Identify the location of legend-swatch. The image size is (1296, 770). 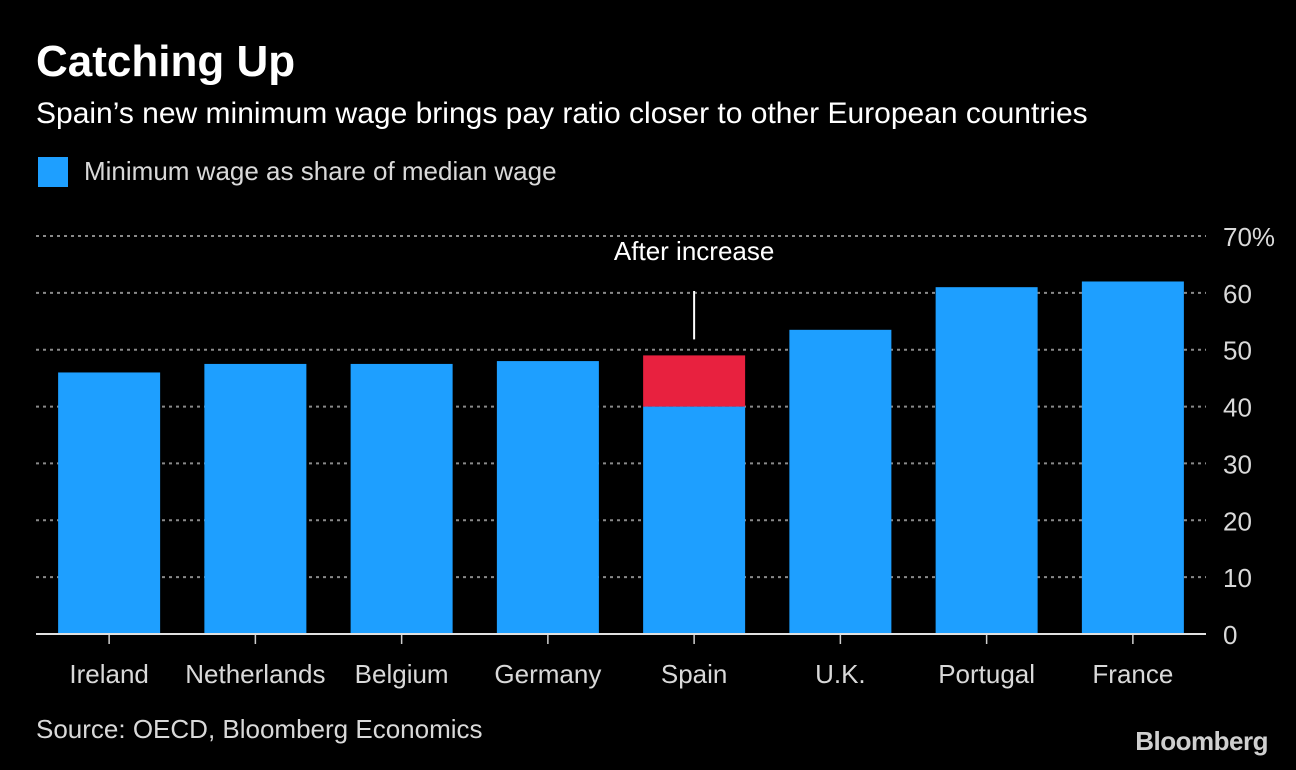
(53, 171).